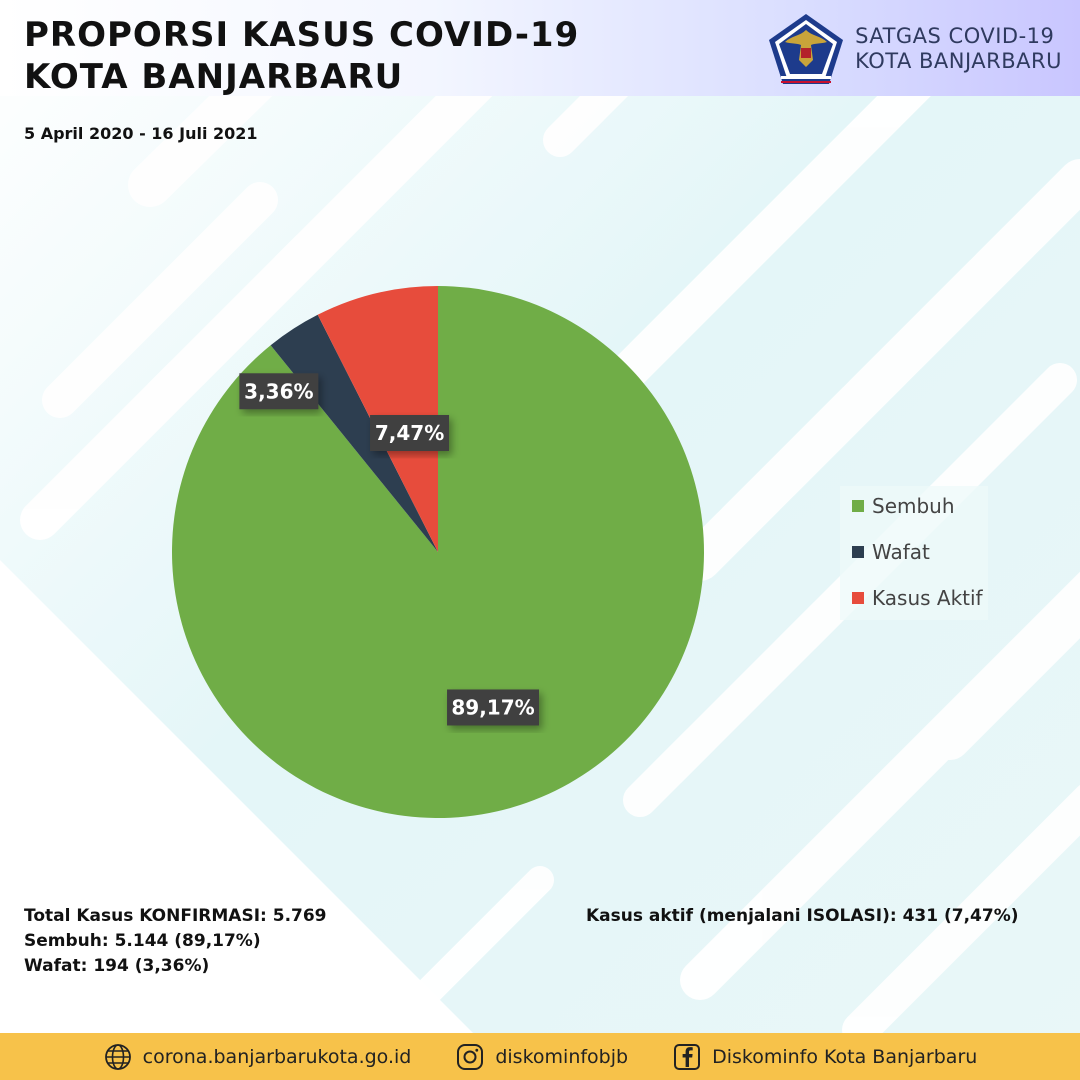 Image resolution: width=1080 pixels, height=1080 pixels. I want to click on date-range: 5 April 2020 - 16 Juli 2021, so click(141, 133).